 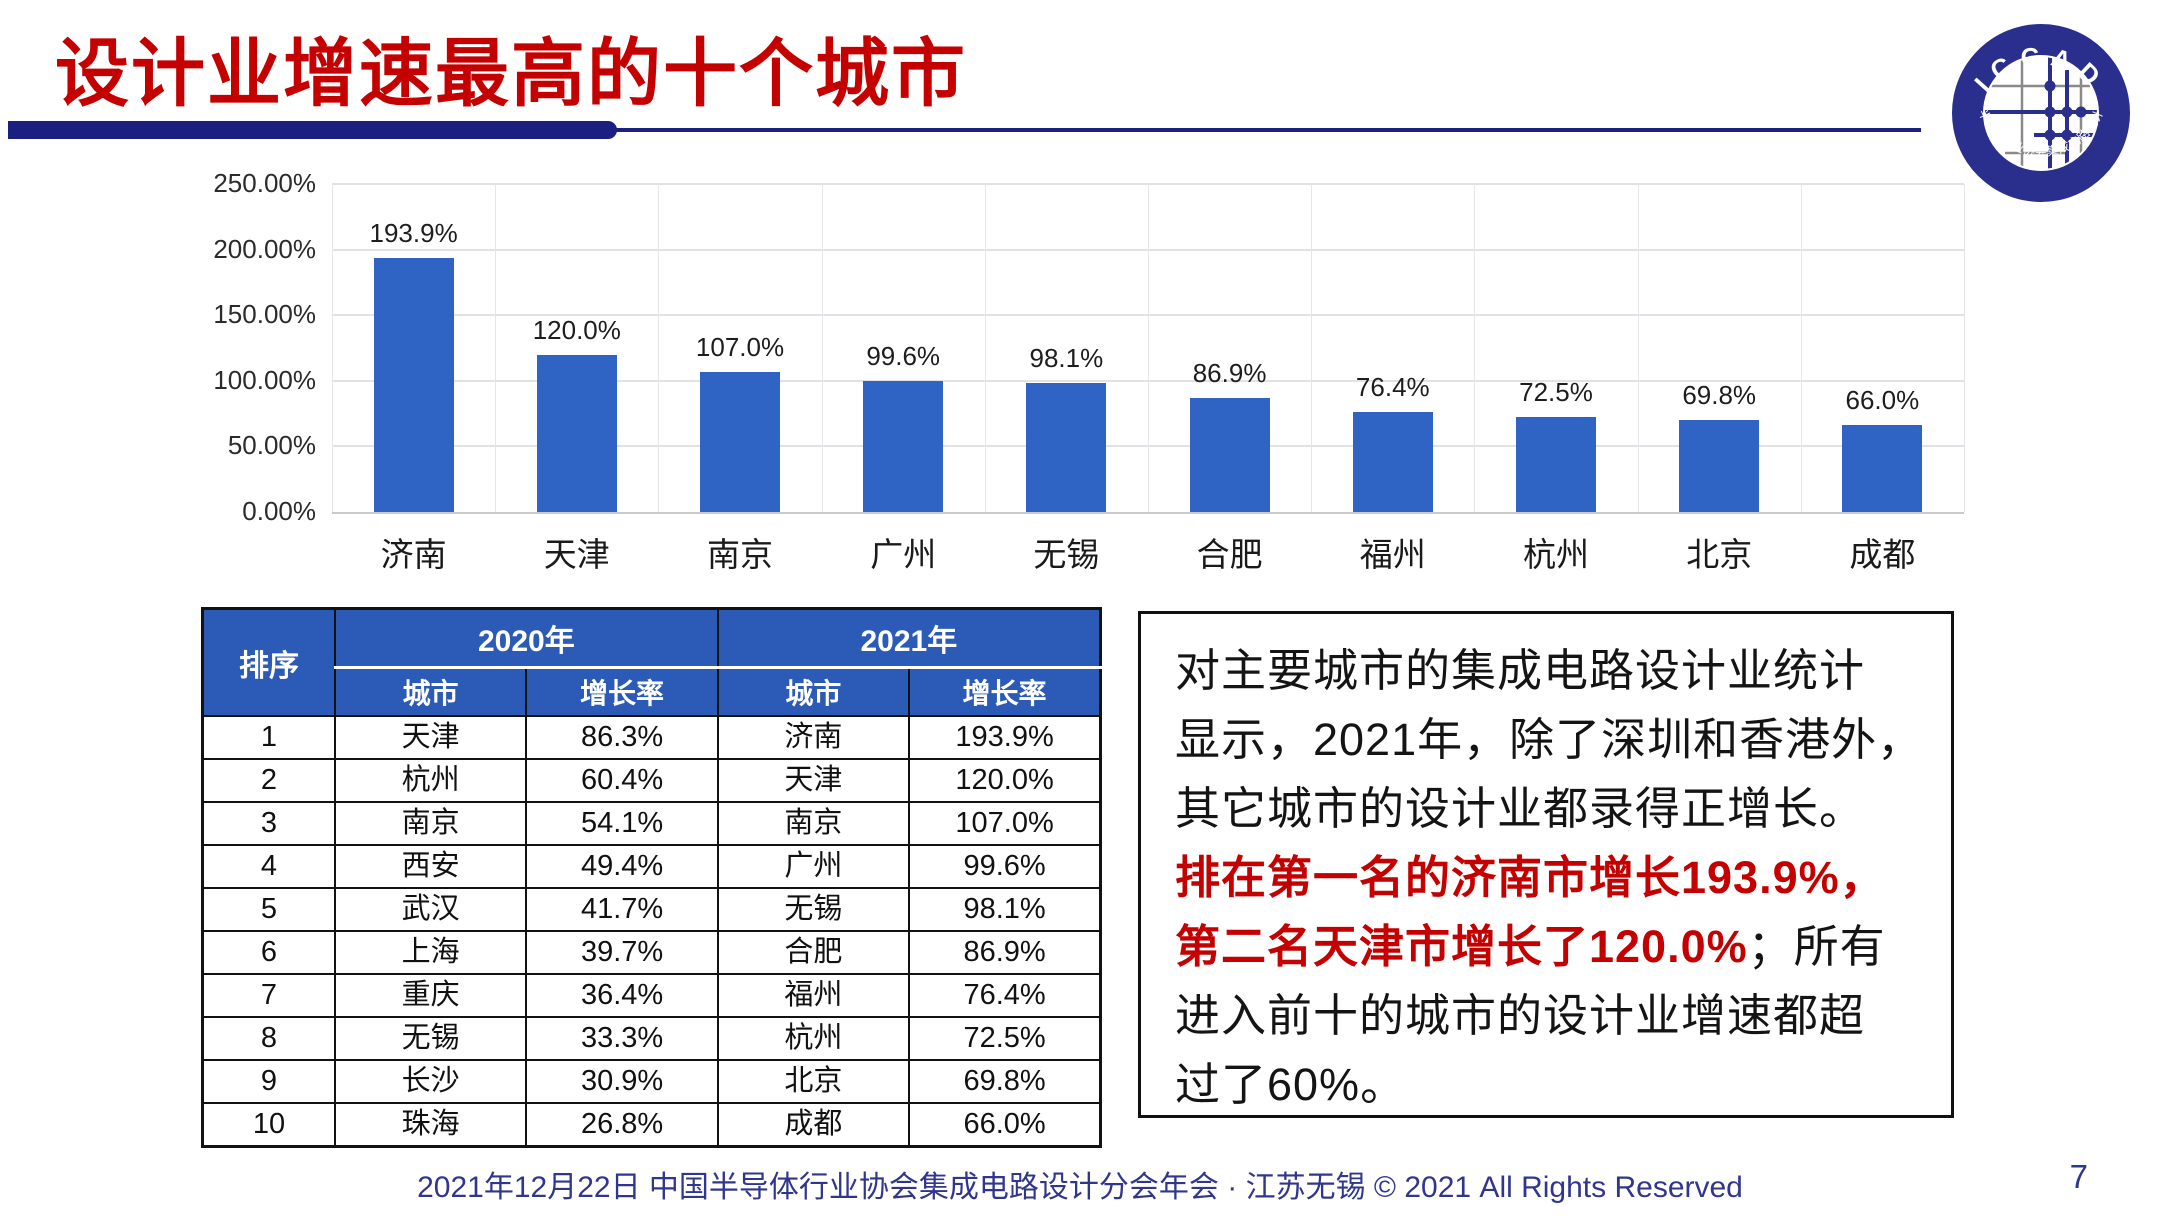 What do you see at coordinates (413, 232) in the screenshot?
I see `bar-value-label: 193.9%` at bounding box center [413, 232].